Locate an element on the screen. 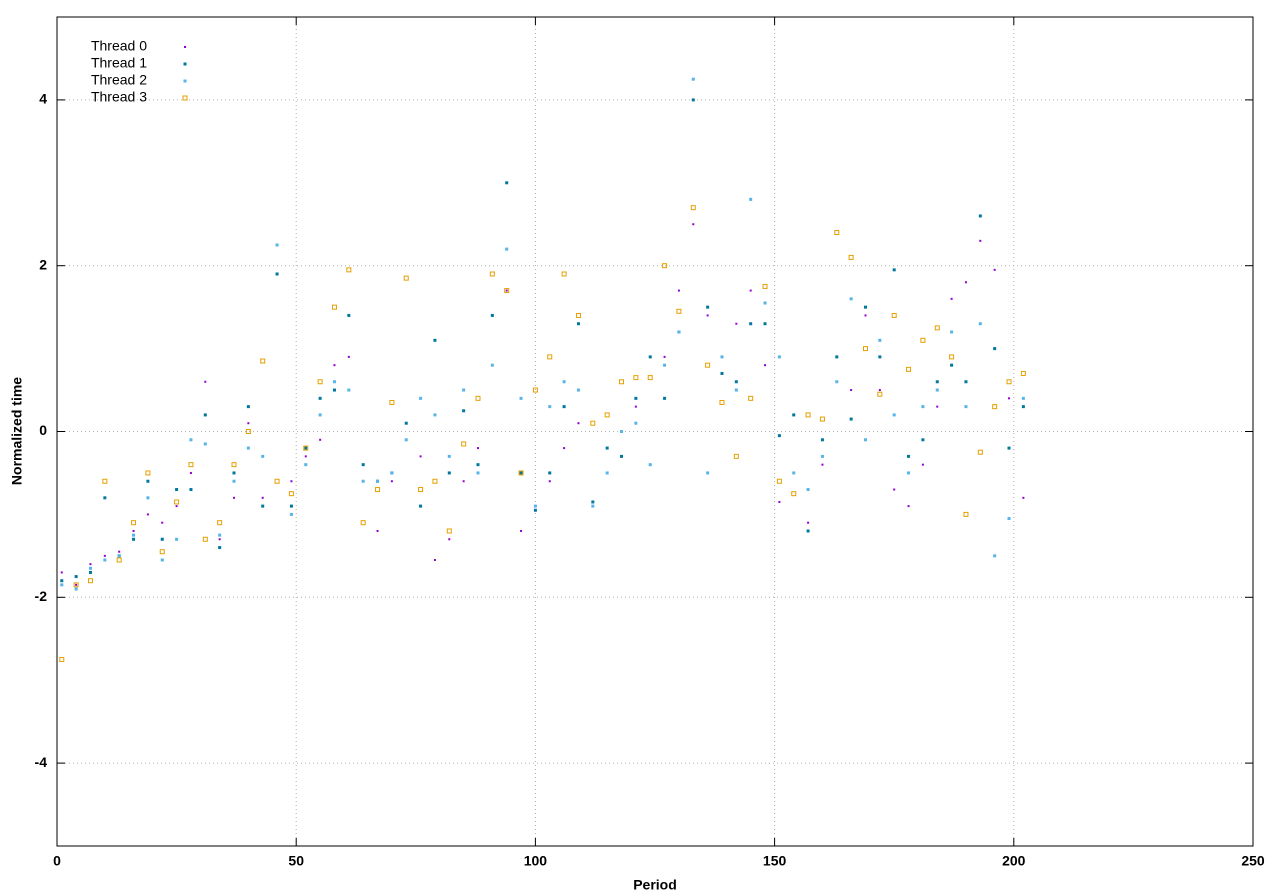  legend-label: Thread 1 is located at coordinates (119, 63).